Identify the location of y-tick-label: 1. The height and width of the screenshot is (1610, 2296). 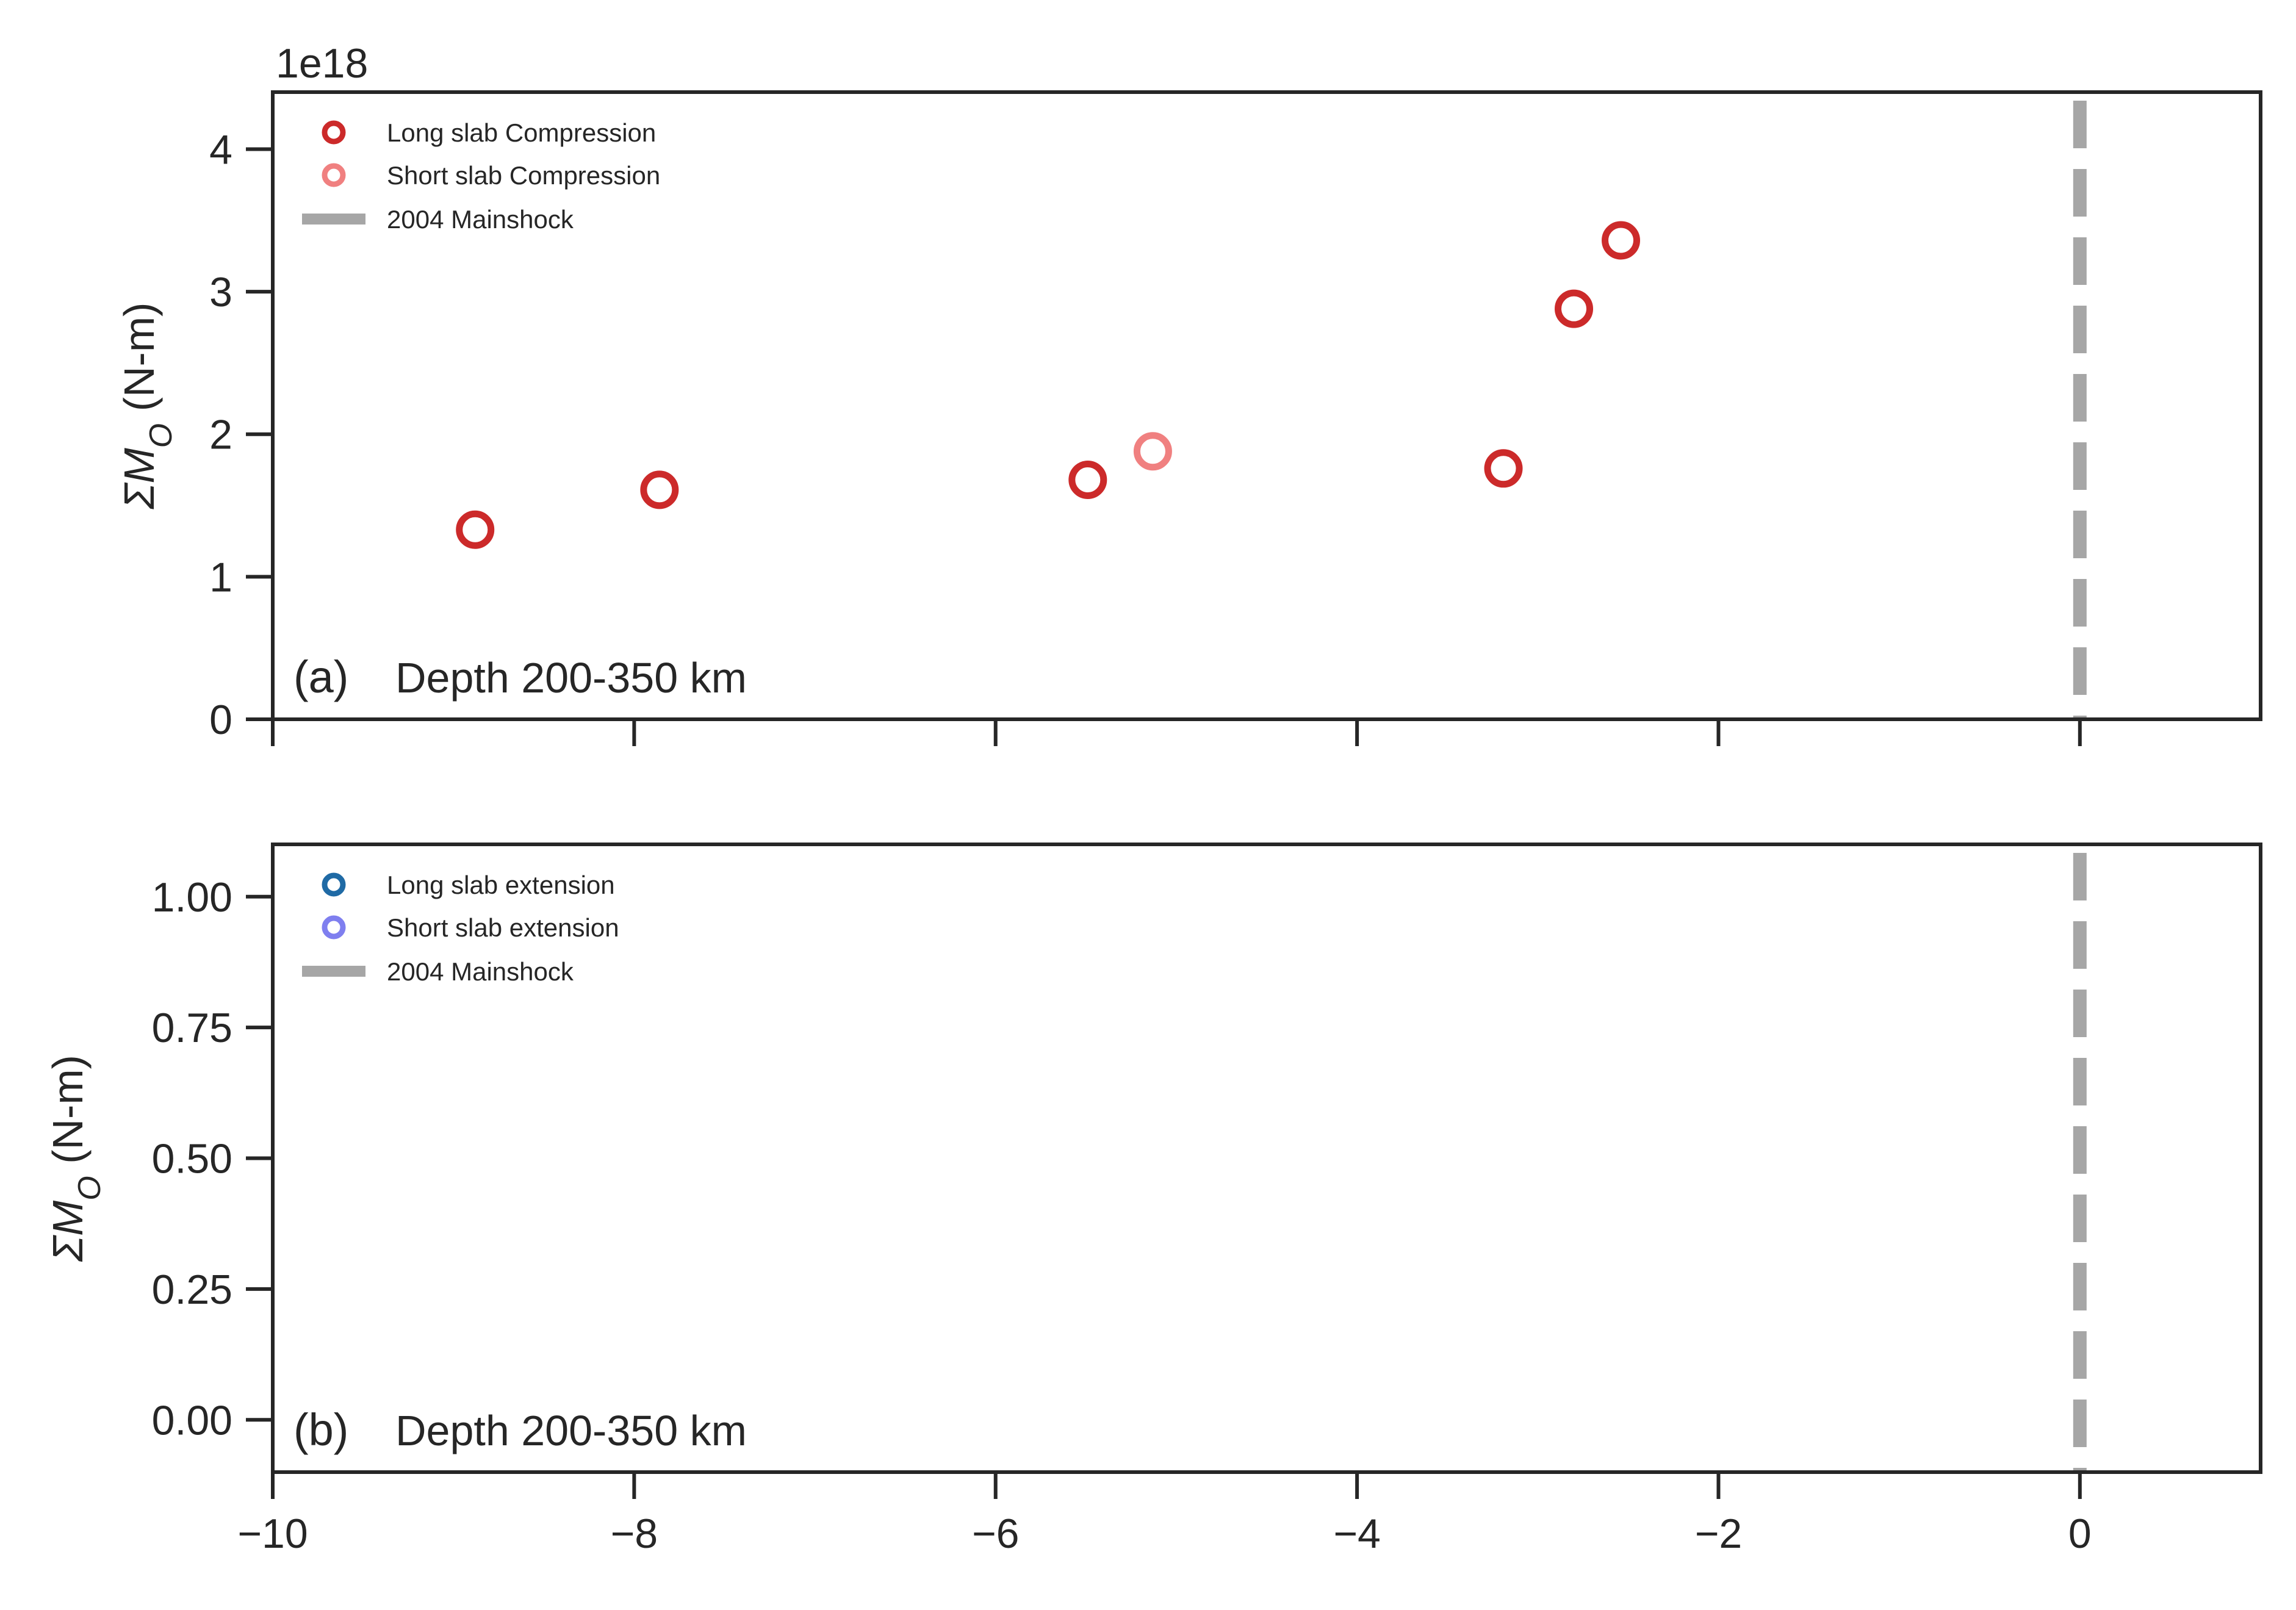
(221, 577).